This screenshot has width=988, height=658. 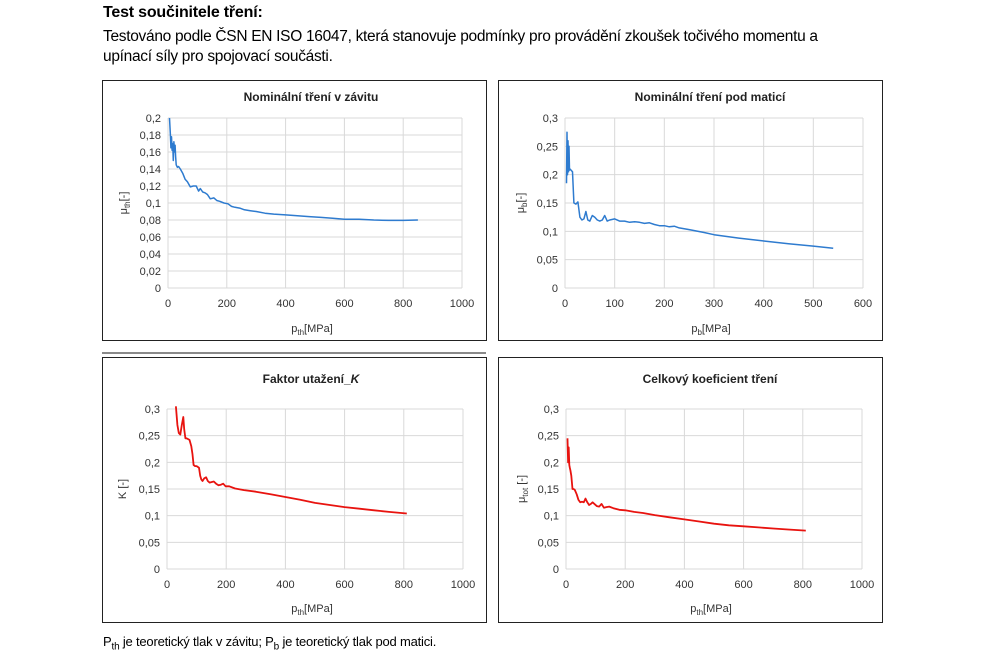 I want to click on y-tick-label: 0,04, so click(x=150, y=255).